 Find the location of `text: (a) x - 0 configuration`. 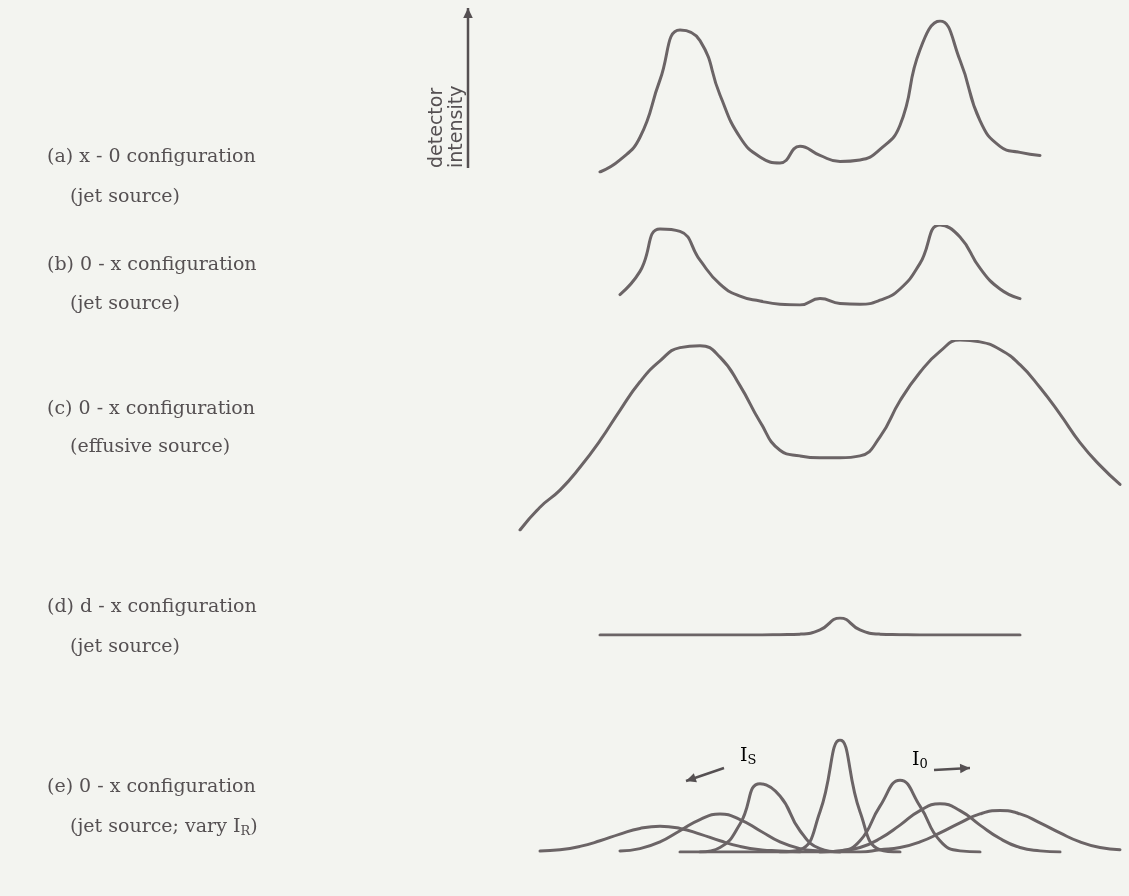

text: (a) x - 0 configuration is located at coordinates (151, 155).